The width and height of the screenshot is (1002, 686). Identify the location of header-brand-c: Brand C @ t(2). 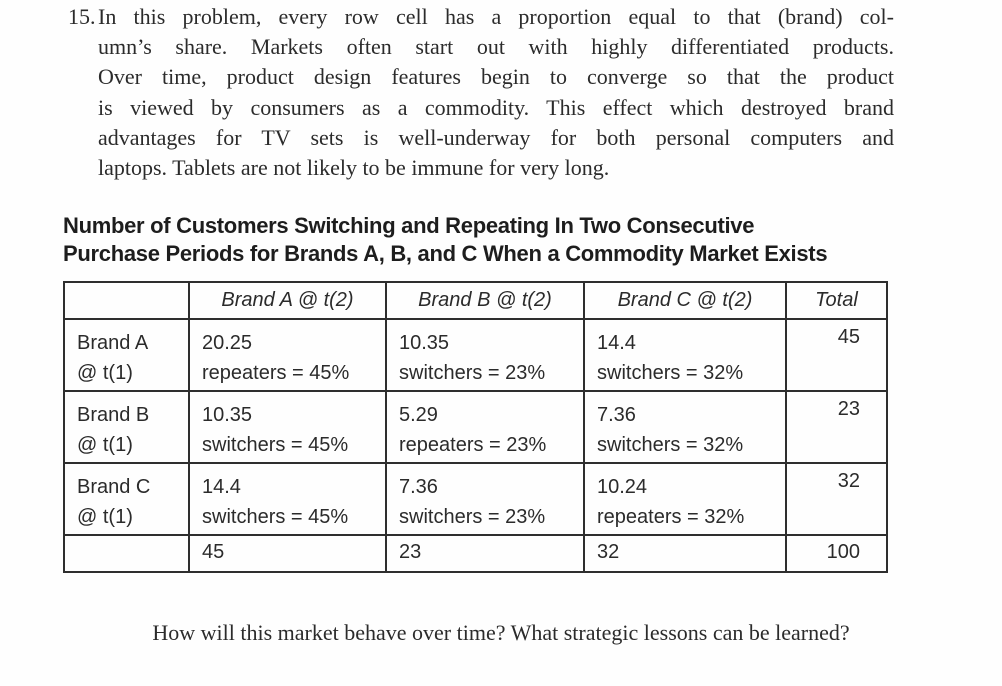
(685, 300).